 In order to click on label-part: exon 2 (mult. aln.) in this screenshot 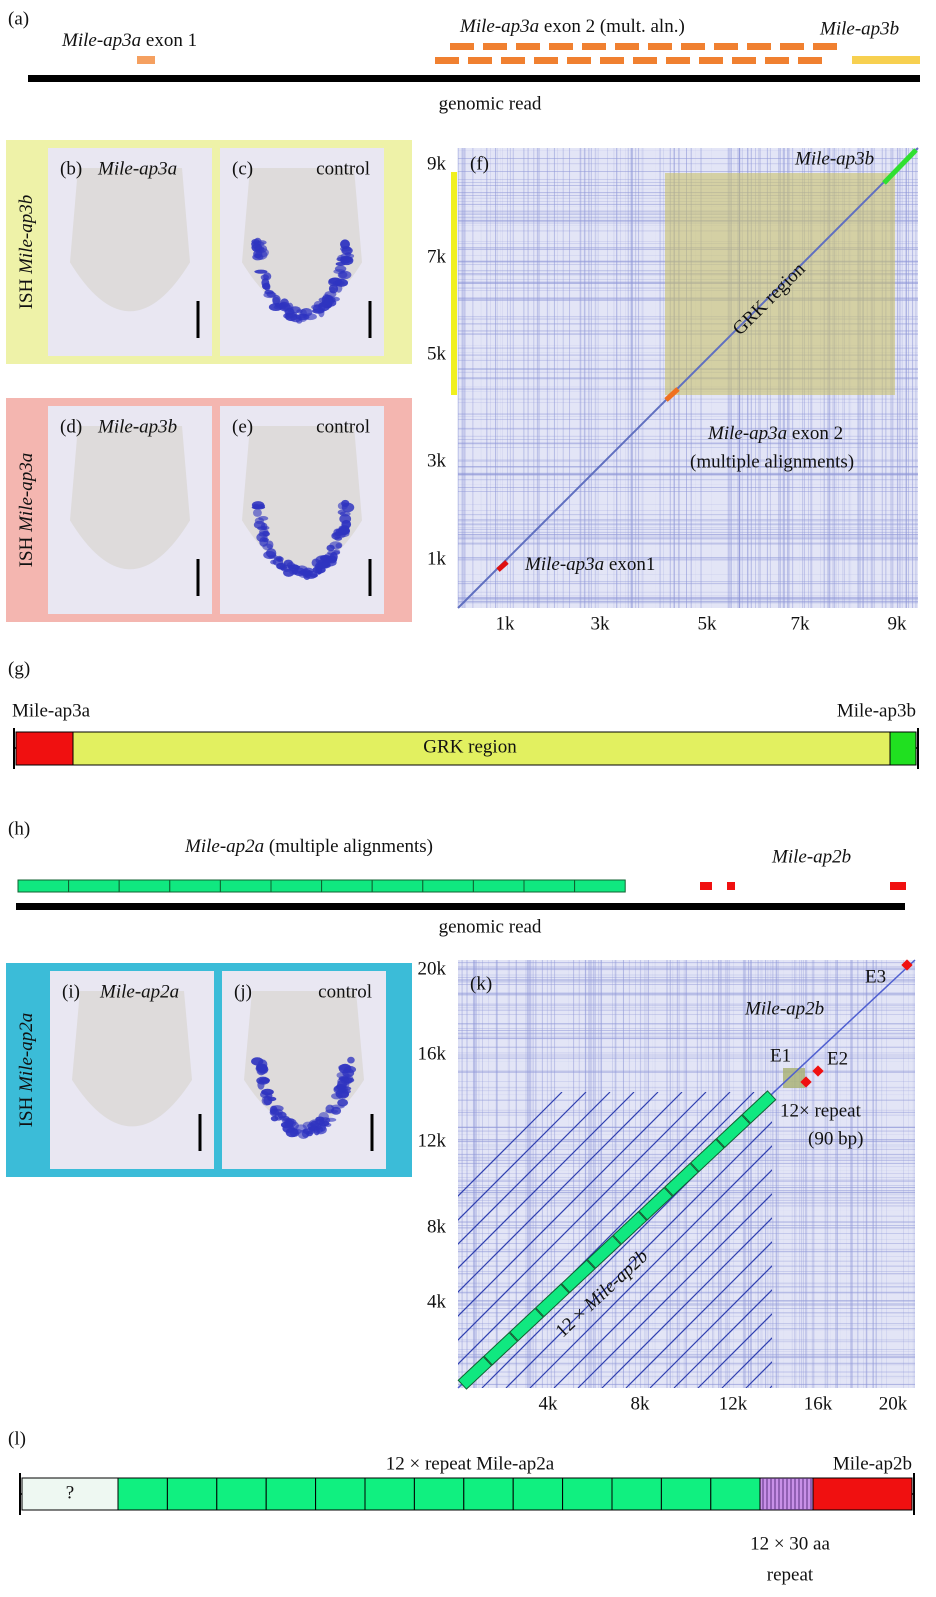, I will do `click(612, 26)`.